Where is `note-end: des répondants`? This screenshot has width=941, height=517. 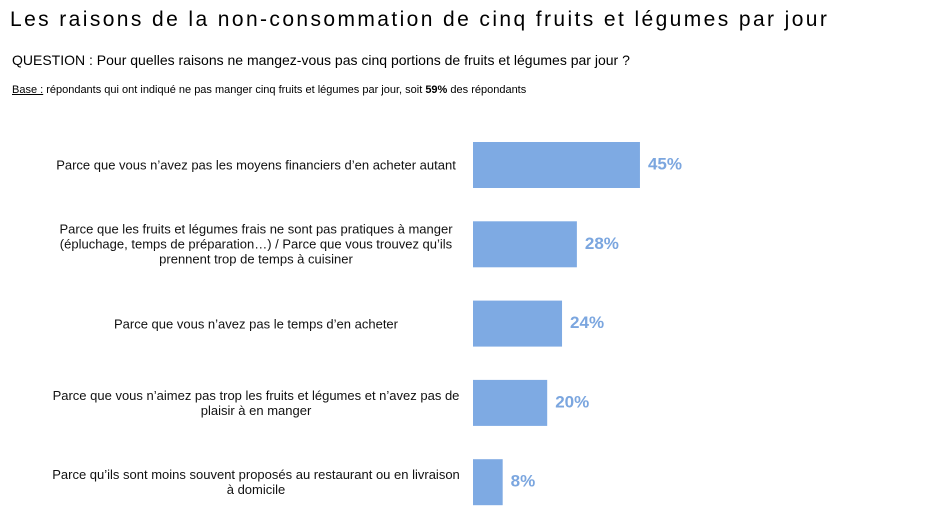 note-end: des répondants is located at coordinates (488, 90).